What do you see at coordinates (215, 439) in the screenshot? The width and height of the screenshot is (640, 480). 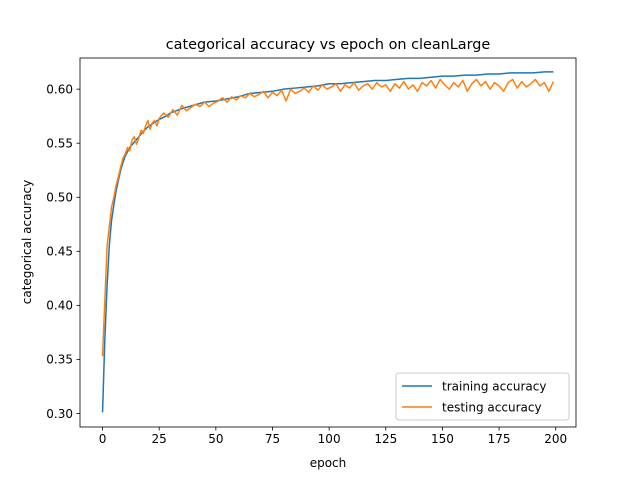 I see `x-tick-label: 50` at bounding box center [215, 439].